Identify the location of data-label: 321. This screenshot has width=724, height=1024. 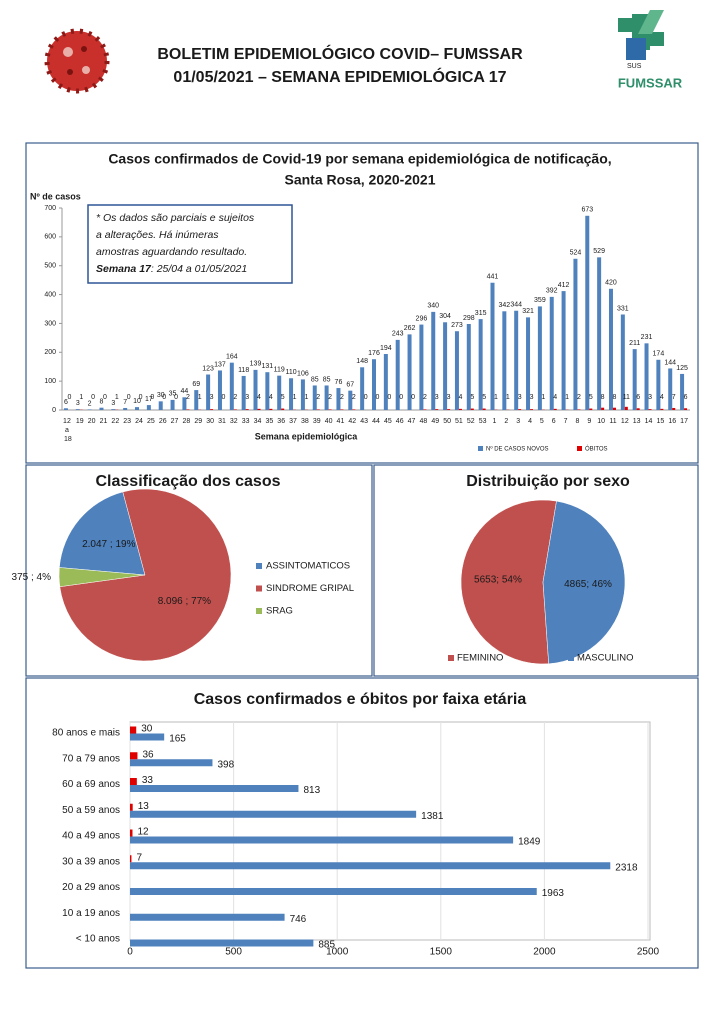
(528, 311).